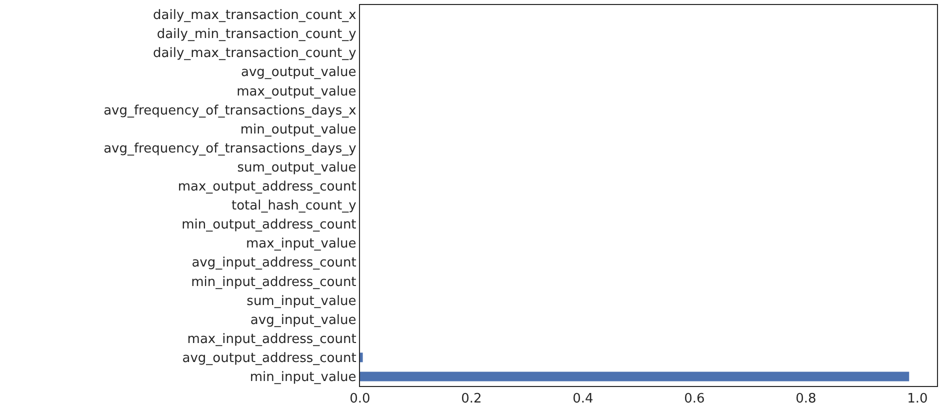 Image resolution: width=943 pixels, height=416 pixels. I want to click on y-tick-label: max_output_value, so click(296, 92).